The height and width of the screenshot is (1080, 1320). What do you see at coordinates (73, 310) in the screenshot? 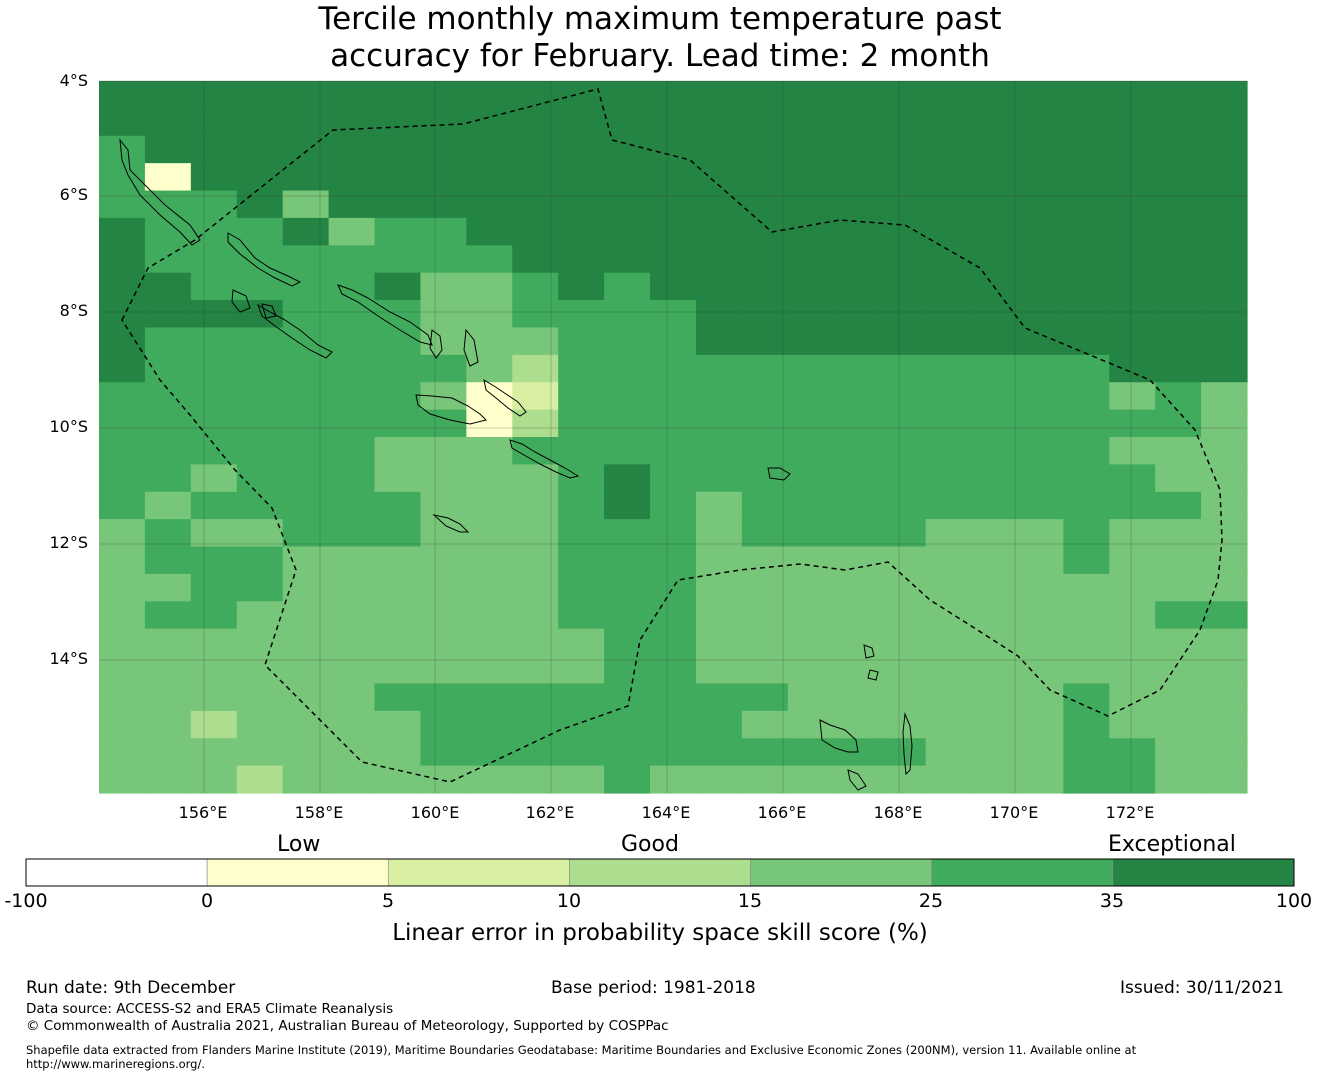
I see `lat-label-8s: 8°S` at bounding box center [73, 310].